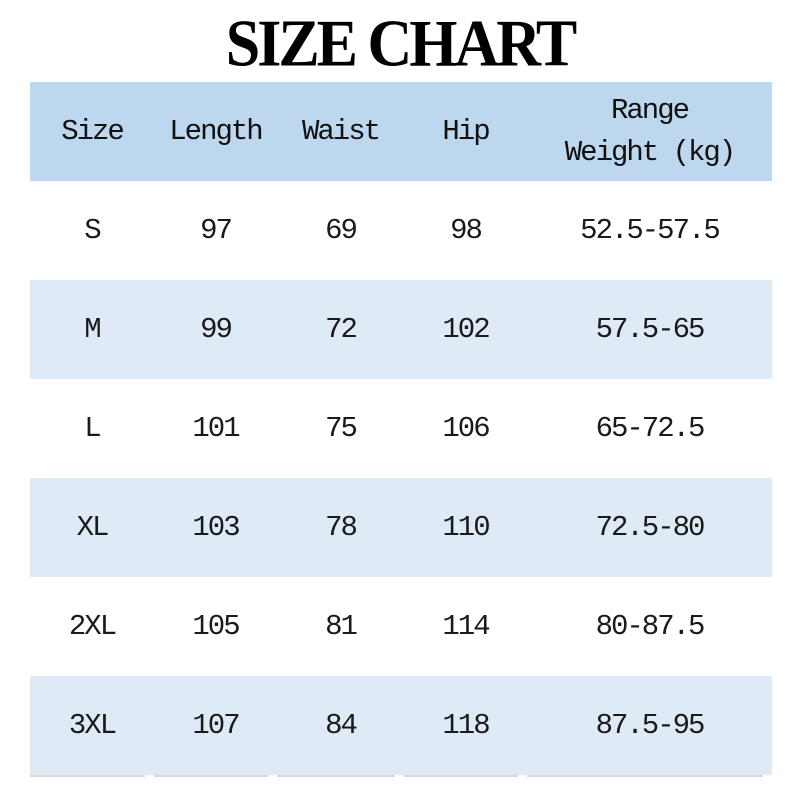  What do you see at coordinates (650, 329) in the screenshot?
I see `cell-weight-range: 57.5-65` at bounding box center [650, 329].